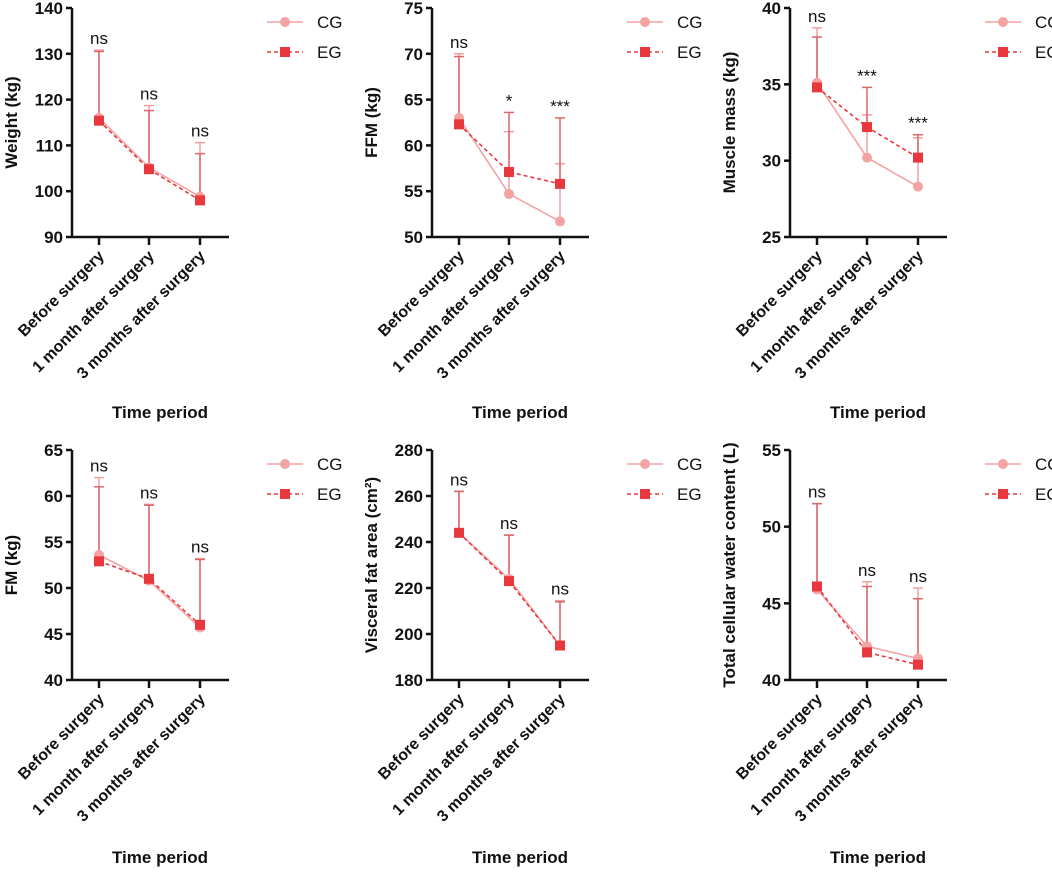 Image resolution: width=1052 pixels, height=876 pixels. What do you see at coordinates (371, 122) in the screenshot?
I see `y-axis-label: FFM (kg)` at bounding box center [371, 122].